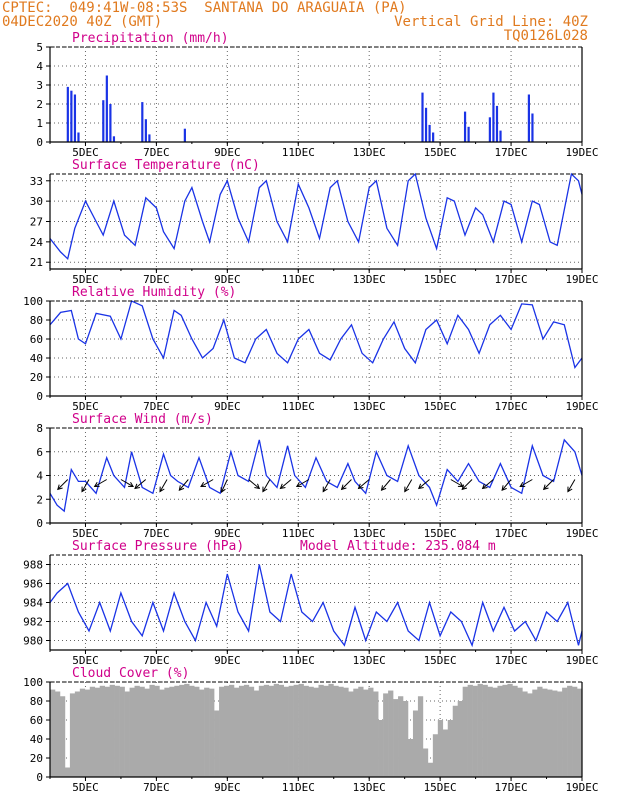  I want to click on xtick-label-4-0: 5DEC, so click(85, 660).